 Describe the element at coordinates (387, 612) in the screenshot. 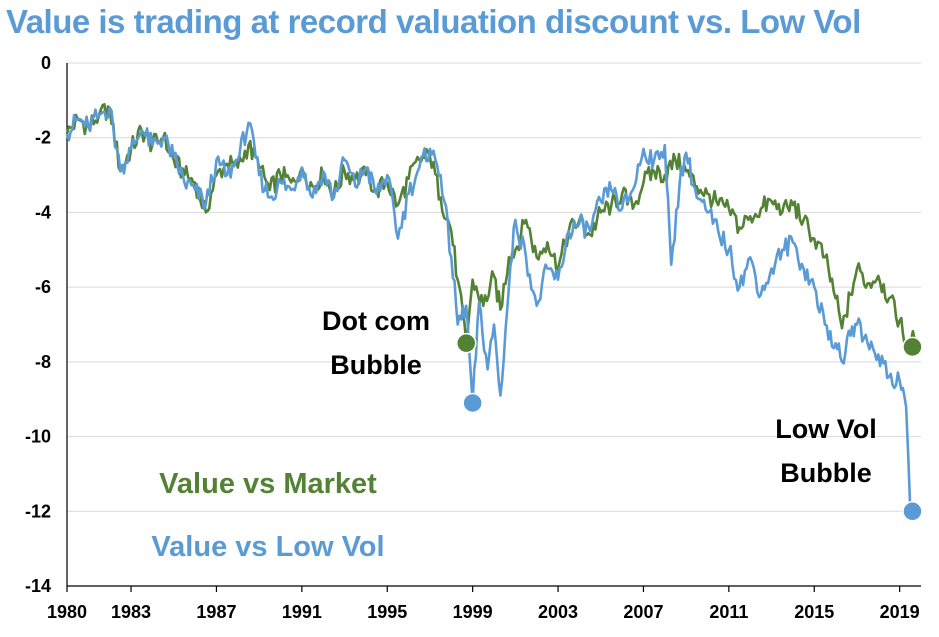

I see `x-tick-label: 1995` at that location.